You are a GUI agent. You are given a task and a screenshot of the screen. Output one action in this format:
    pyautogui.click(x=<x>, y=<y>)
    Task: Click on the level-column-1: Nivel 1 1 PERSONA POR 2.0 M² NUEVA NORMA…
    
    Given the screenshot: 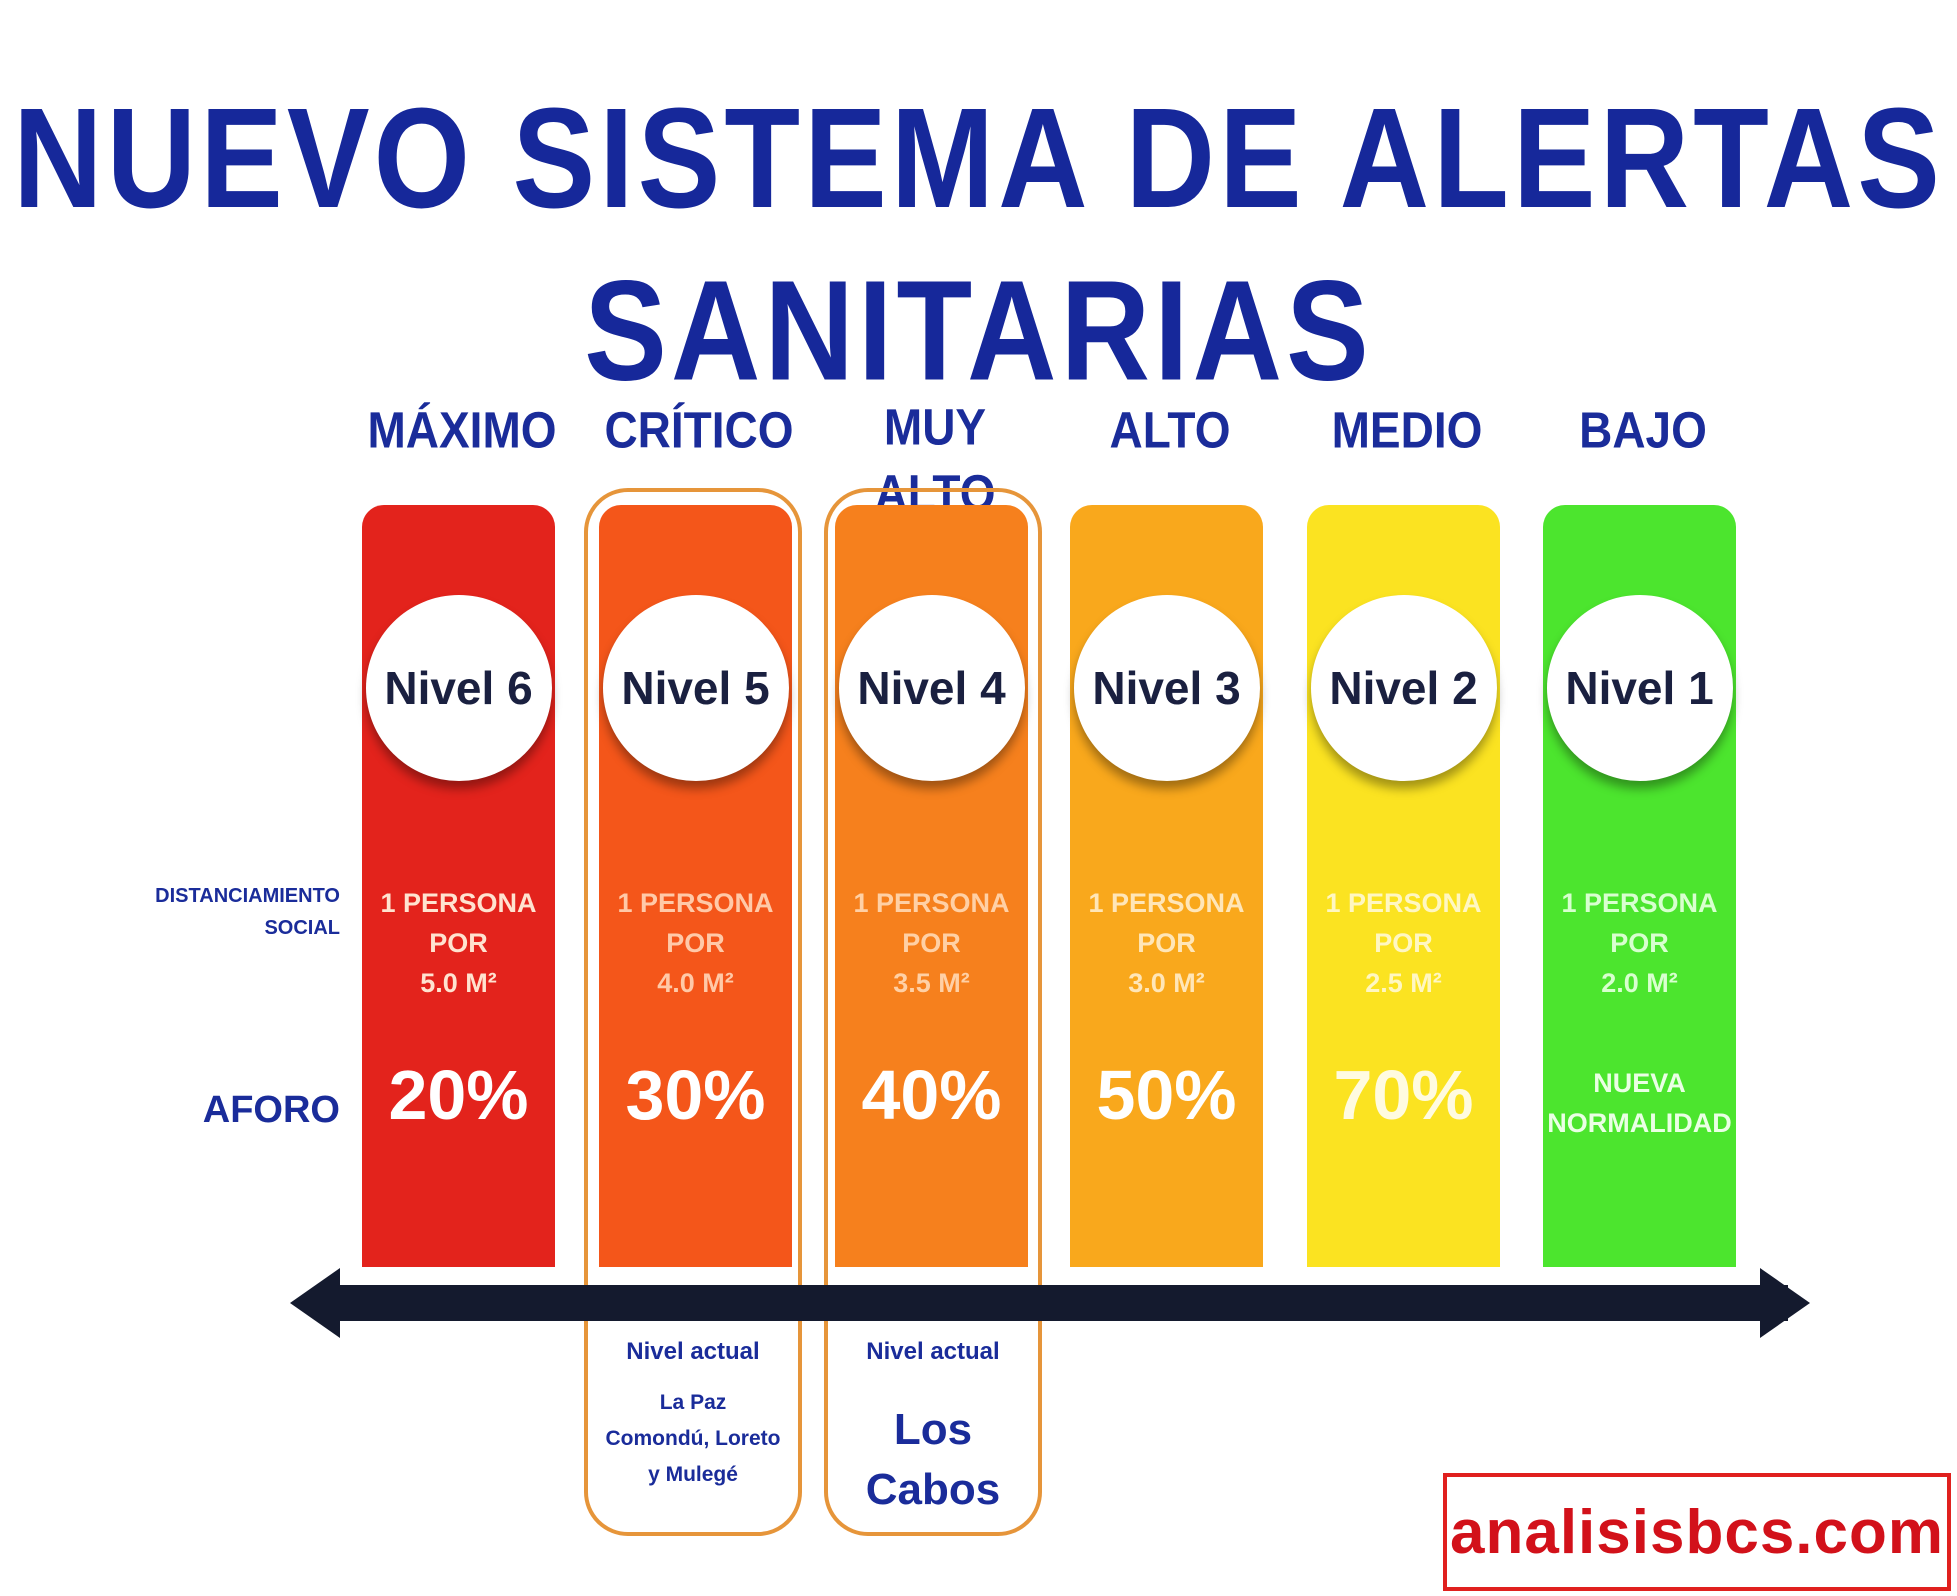 What is the action you would take?
    pyautogui.click(x=1639, y=886)
    